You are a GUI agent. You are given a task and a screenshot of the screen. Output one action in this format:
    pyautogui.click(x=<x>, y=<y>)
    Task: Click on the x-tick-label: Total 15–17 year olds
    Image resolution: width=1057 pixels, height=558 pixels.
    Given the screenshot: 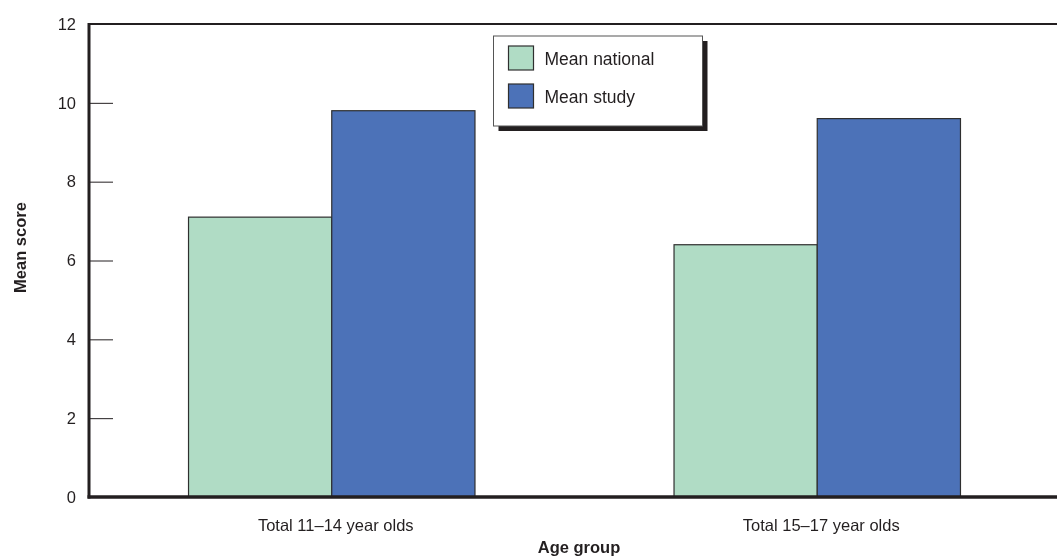 What is the action you would take?
    pyautogui.click(x=821, y=524)
    